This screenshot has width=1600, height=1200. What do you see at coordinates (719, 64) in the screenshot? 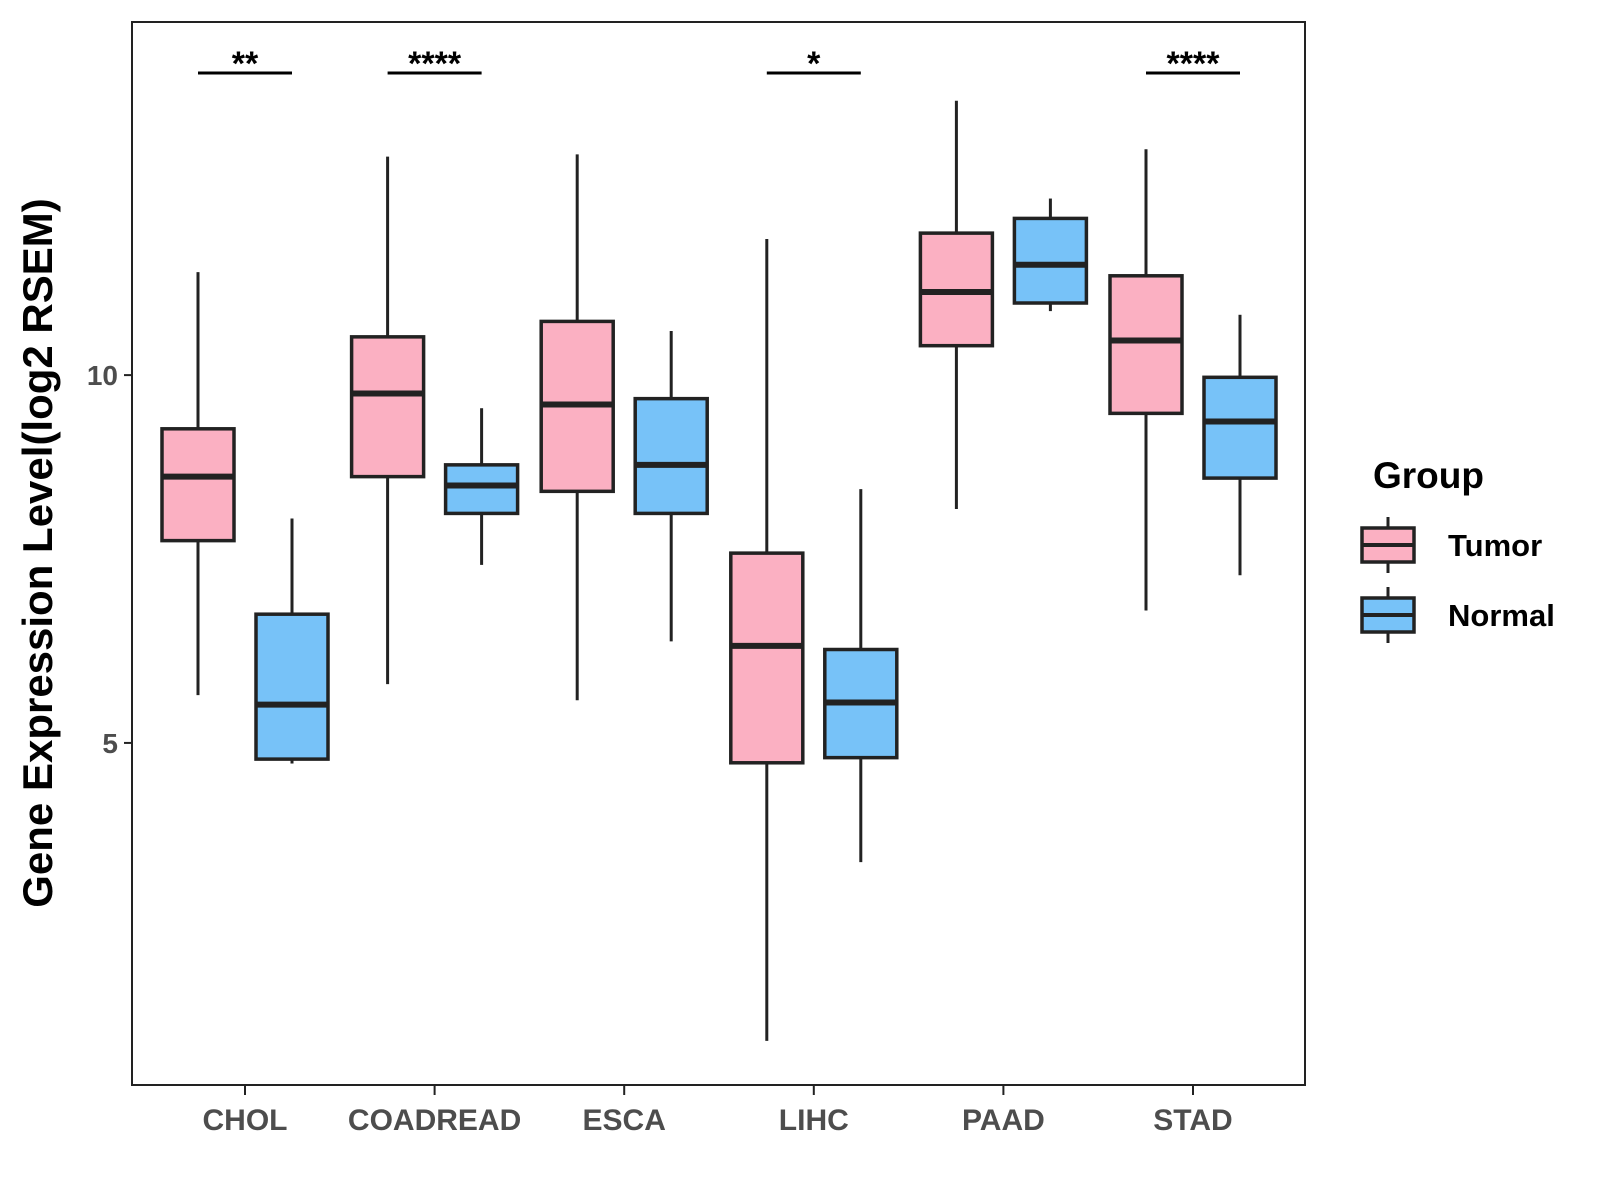
I see `significance-layer: ** **** * ****` at bounding box center [719, 64].